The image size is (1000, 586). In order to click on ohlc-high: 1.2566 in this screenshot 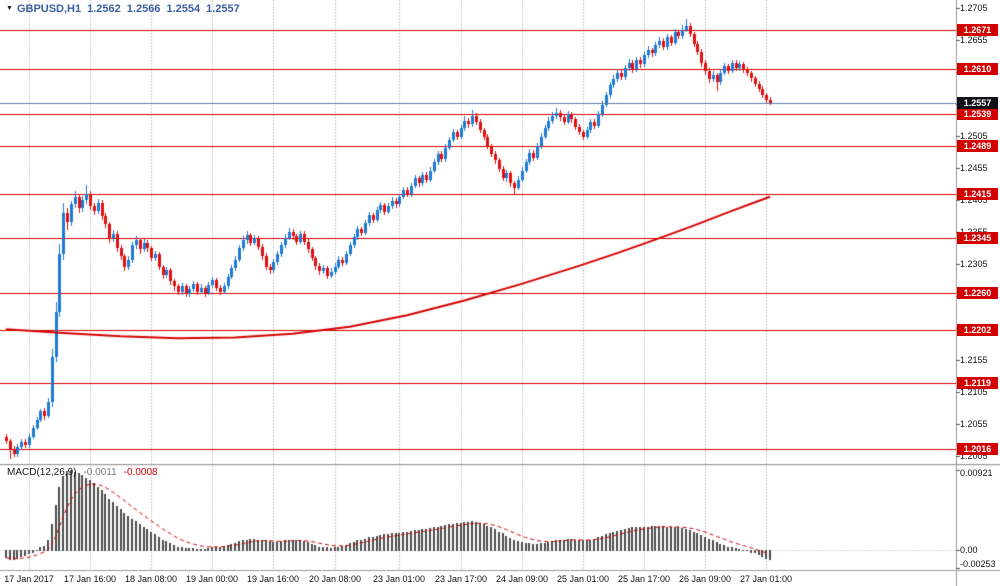, I will do `click(143, 9)`.